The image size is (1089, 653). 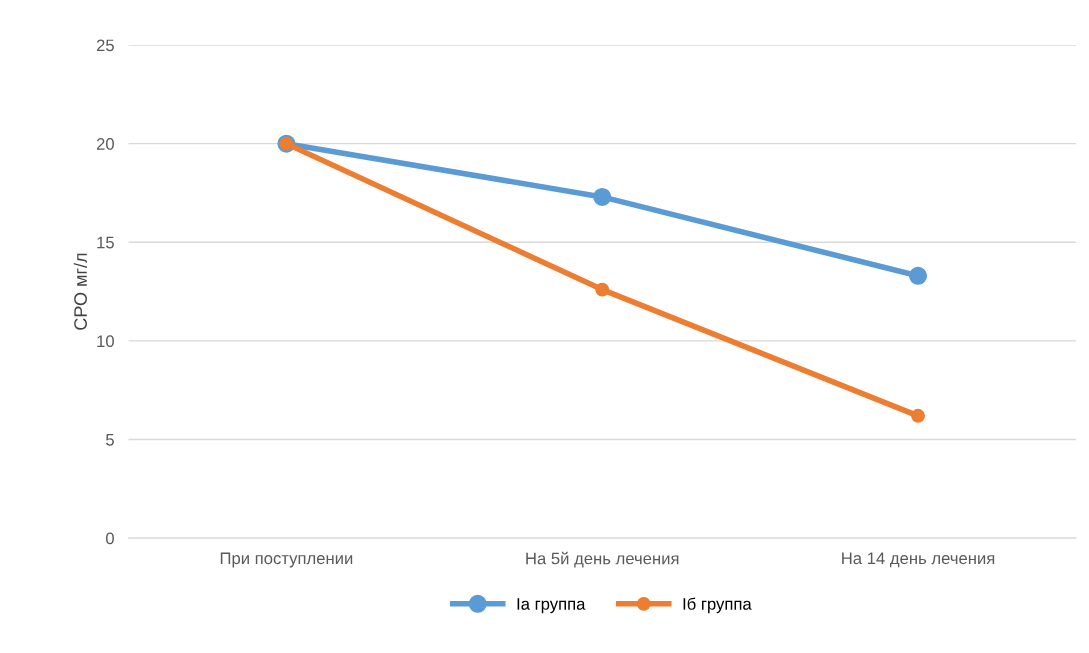 What do you see at coordinates (551, 606) in the screenshot?
I see `legend-label: Ia группа` at bounding box center [551, 606].